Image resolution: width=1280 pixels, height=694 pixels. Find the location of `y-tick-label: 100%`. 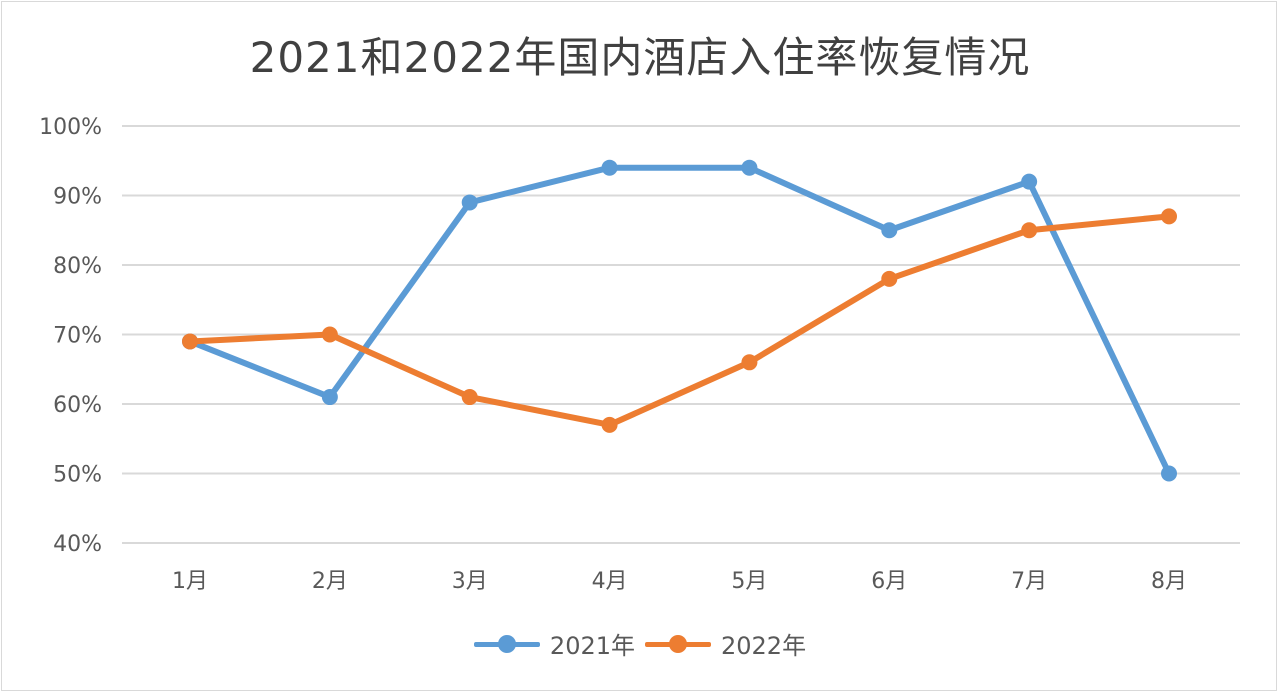

y-tick-label: 100% is located at coordinates (70, 127).